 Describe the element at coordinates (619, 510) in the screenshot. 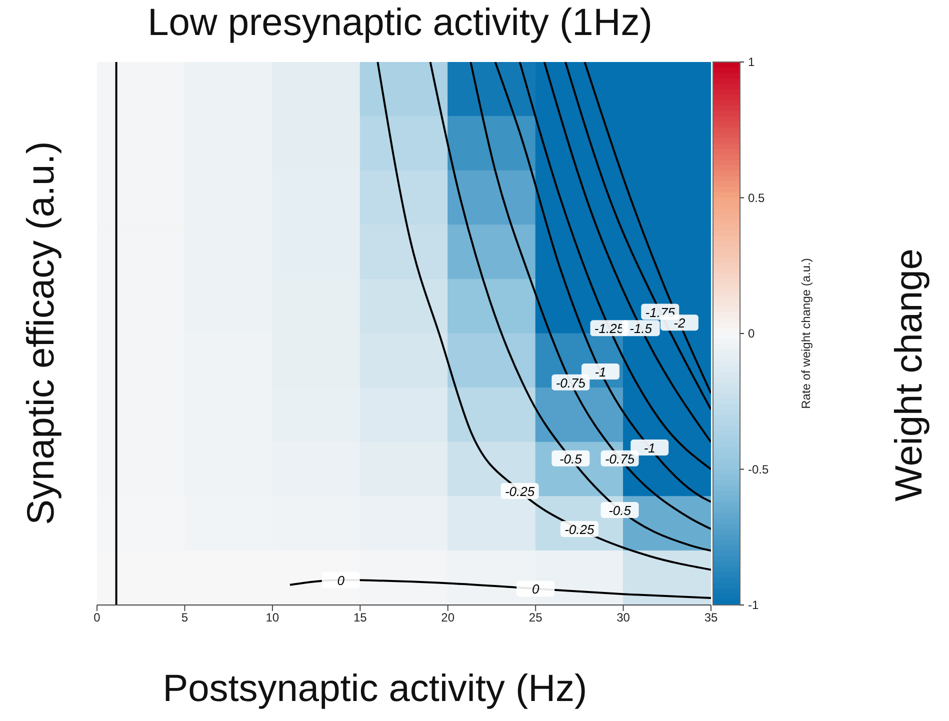

I see `text: -0.5` at that location.